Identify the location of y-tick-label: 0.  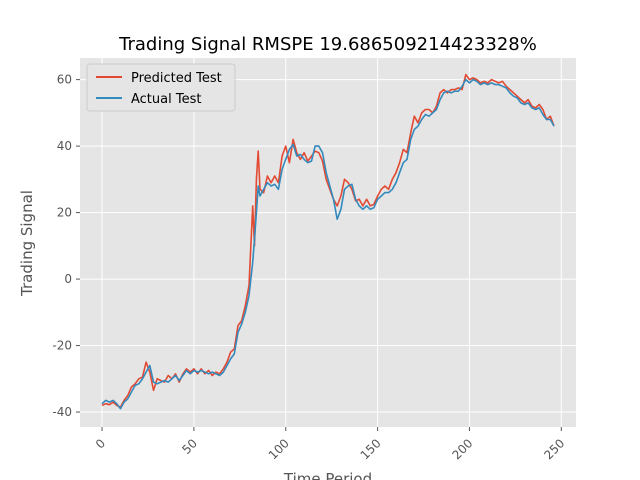
(68, 279).